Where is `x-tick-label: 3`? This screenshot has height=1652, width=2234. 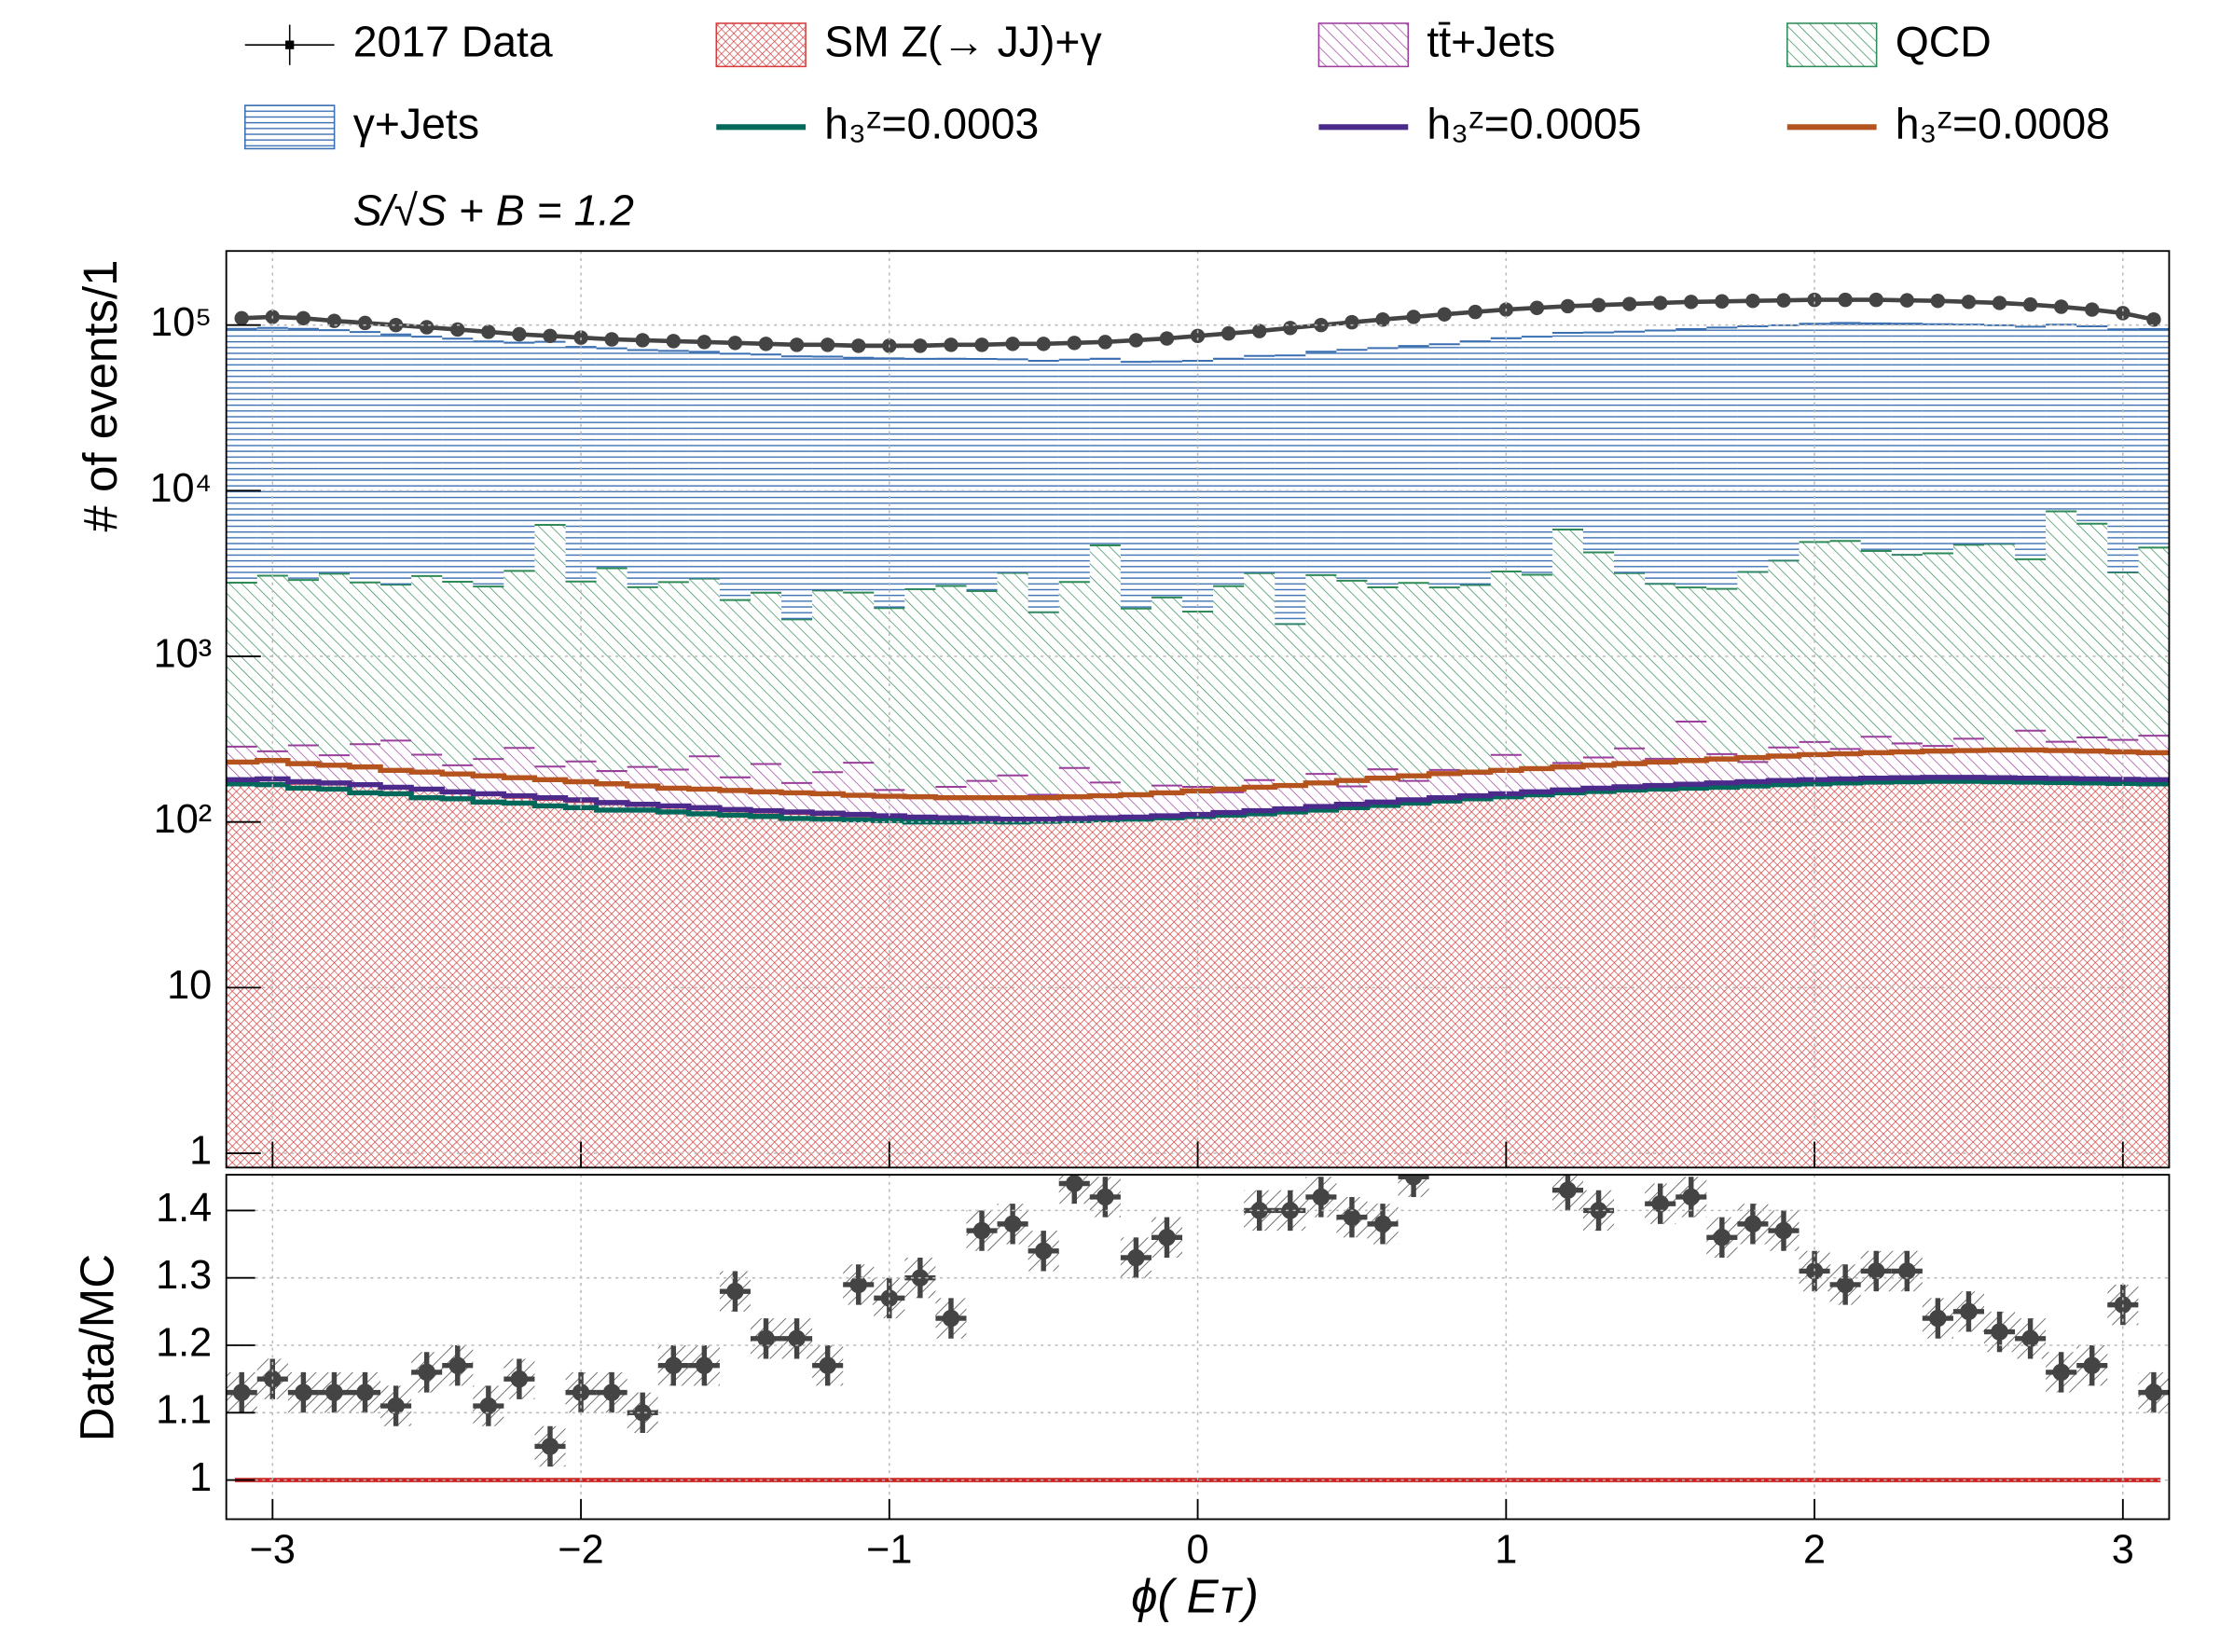 x-tick-label: 3 is located at coordinates (2123, 1550).